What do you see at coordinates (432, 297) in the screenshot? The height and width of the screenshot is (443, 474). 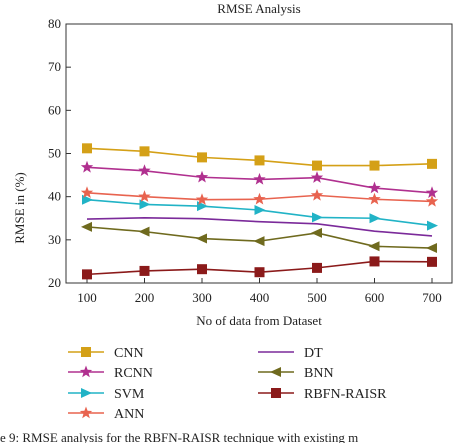 I see `x-tick-label: 700` at bounding box center [432, 297].